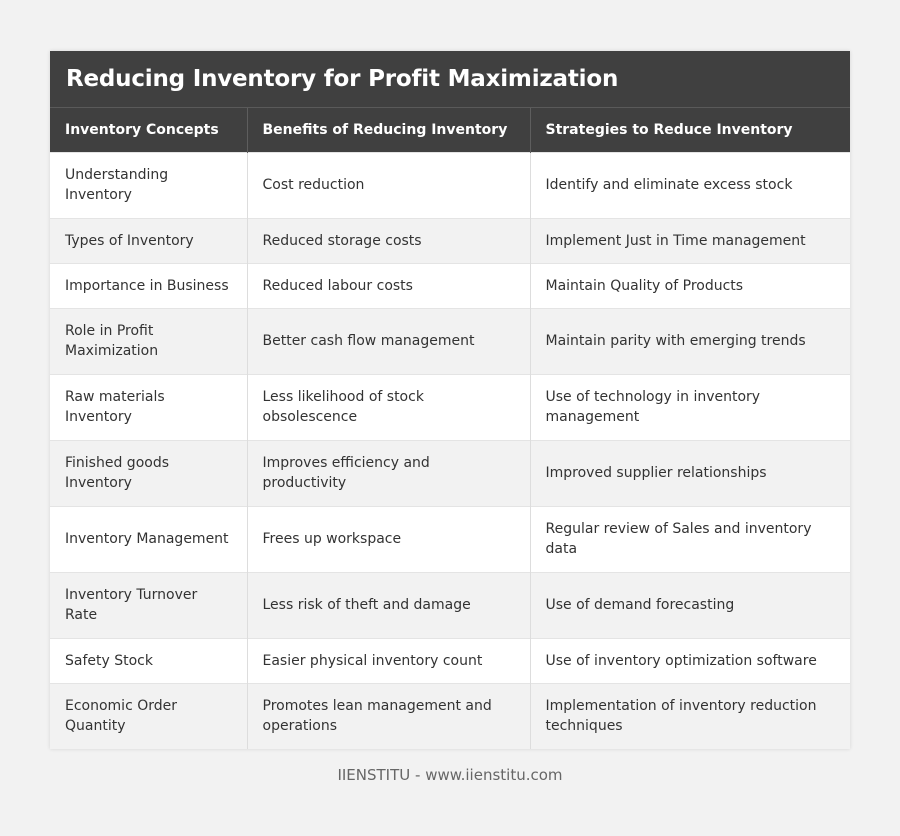 This screenshot has width=900, height=836. What do you see at coordinates (149, 406) in the screenshot?
I see `table-cell-concept: Raw materials Inventory` at bounding box center [149, 406].